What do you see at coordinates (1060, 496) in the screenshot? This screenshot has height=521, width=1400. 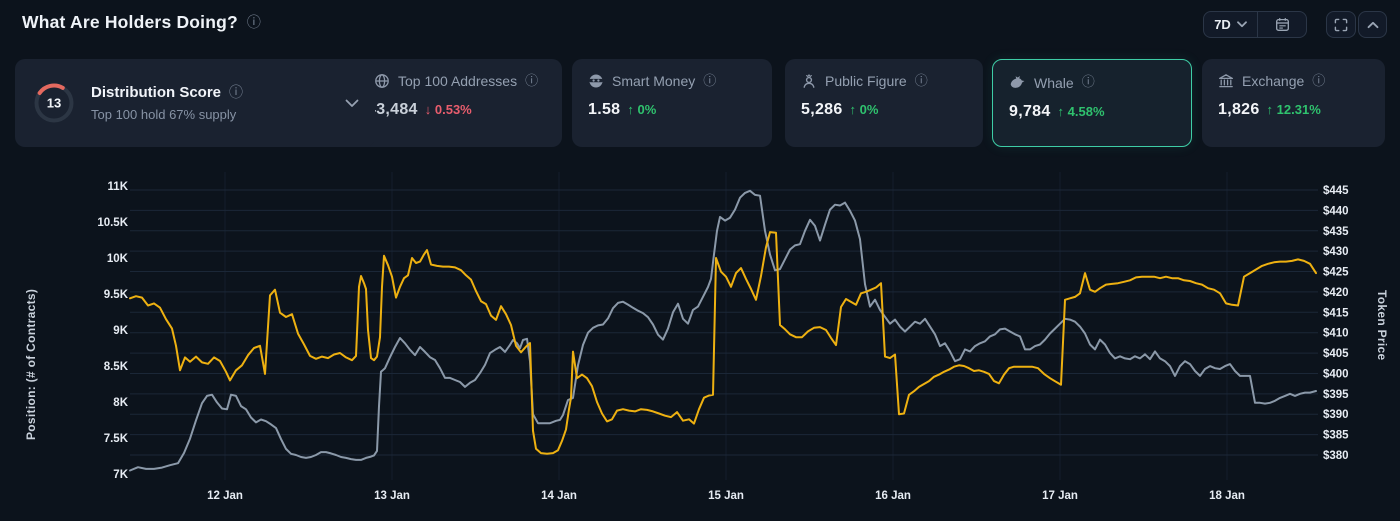 I see `x-axis-tick: 17 Jan` at bounding box center [1060, 496].